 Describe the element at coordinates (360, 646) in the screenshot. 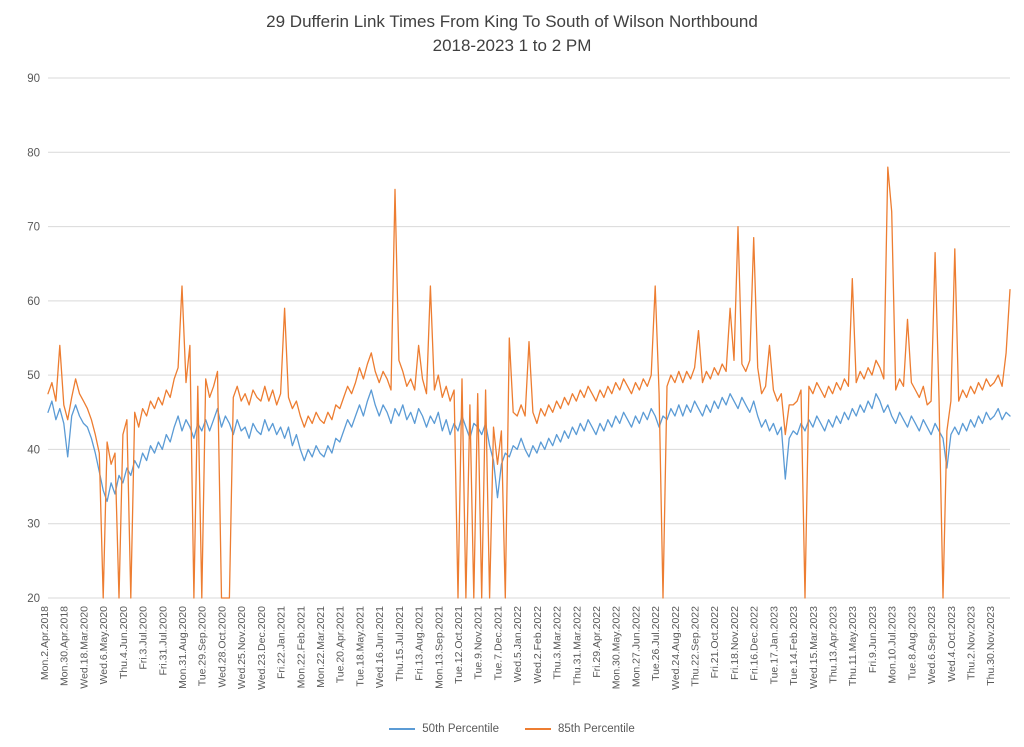

I see `x-axis-label: Tue.18.May.2021` at that location.